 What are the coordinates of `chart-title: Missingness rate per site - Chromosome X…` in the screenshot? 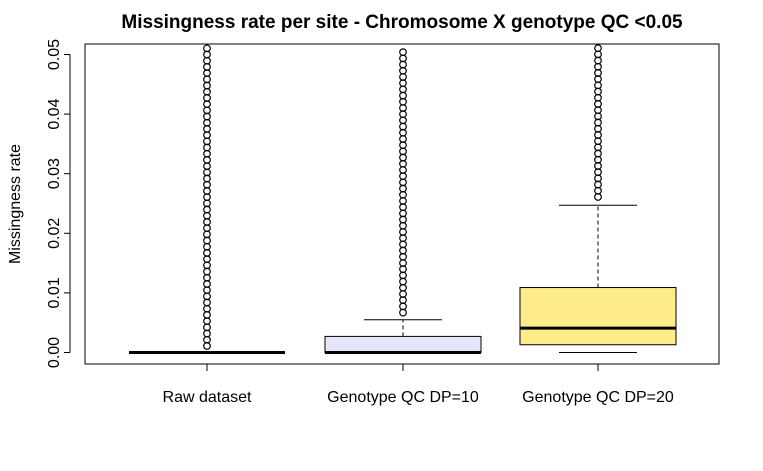 It's located at (402, 22).